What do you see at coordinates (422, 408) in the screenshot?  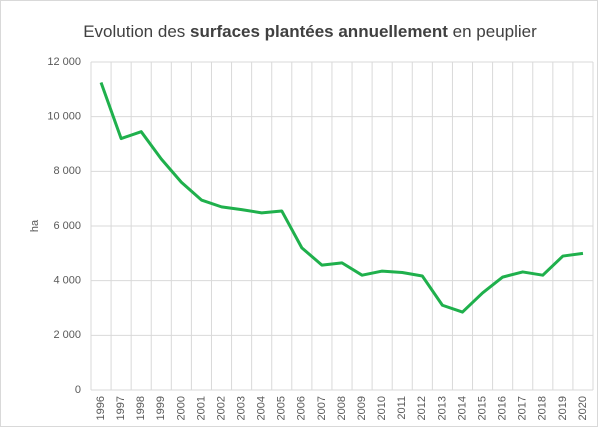 I see `x-tick-label: 2012` at bounding box center [422, 408].